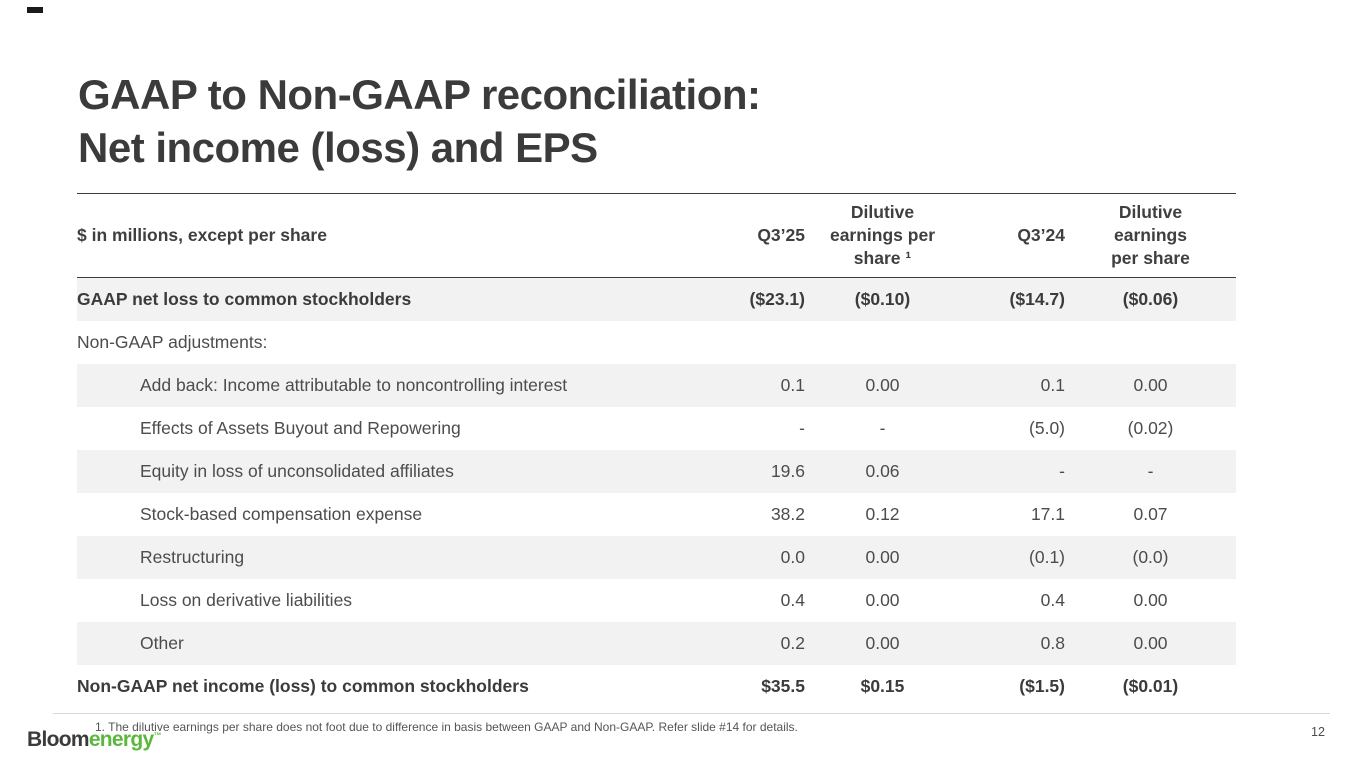 This screenshot has width=1365, height=768. Describe the element at coordinates (192, 557) in the screenshot. I see `row-label: Restructuring` at that location.